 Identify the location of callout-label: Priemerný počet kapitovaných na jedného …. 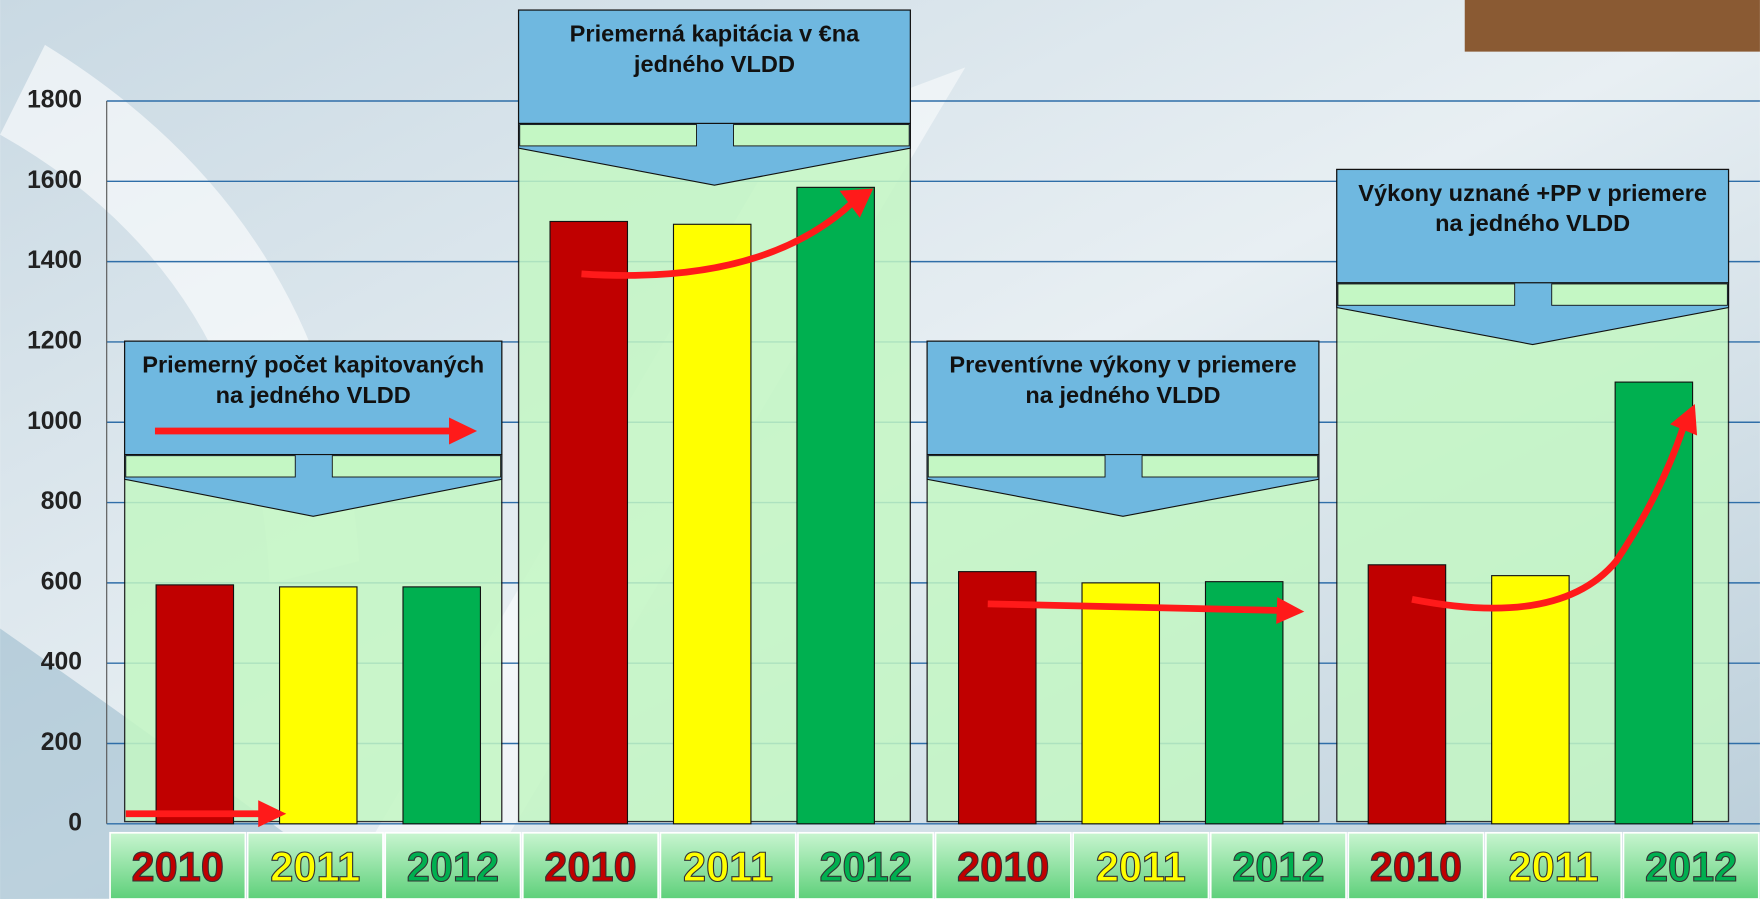
(313, 380).